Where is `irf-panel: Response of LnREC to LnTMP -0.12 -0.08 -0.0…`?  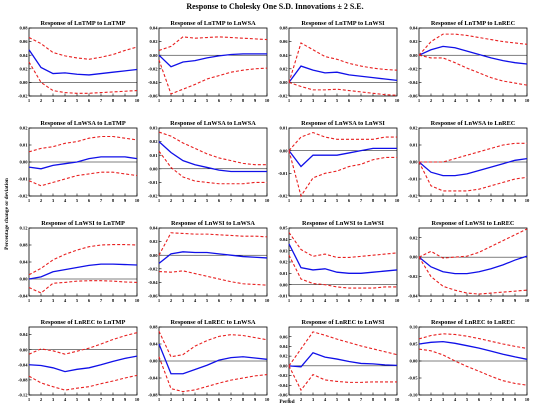
irf-panel: Response of LnREC to LnTMP -0.12 -0.08 -0.0… is located at coordinates (79, 360).